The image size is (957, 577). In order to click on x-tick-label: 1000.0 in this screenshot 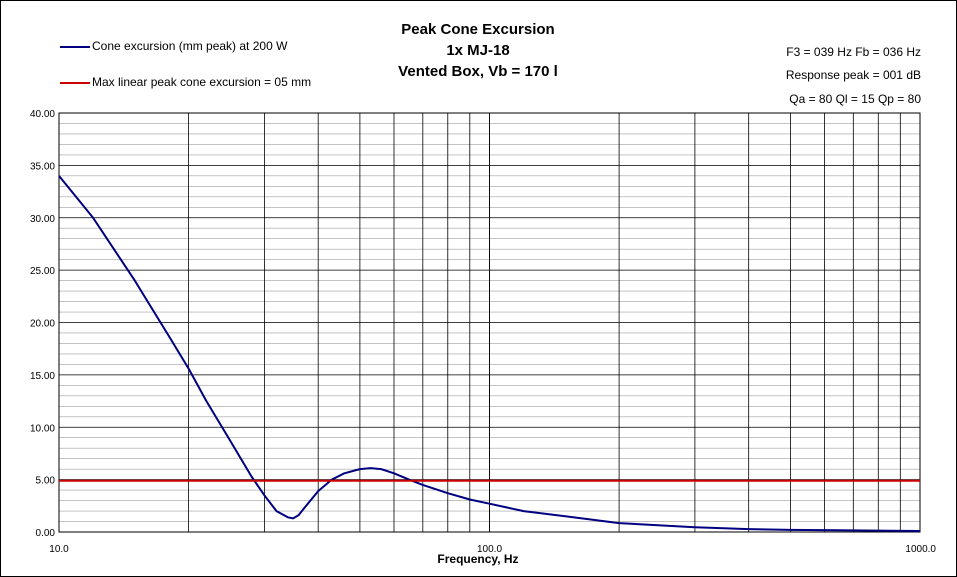, I will do `click(920, 549)`.